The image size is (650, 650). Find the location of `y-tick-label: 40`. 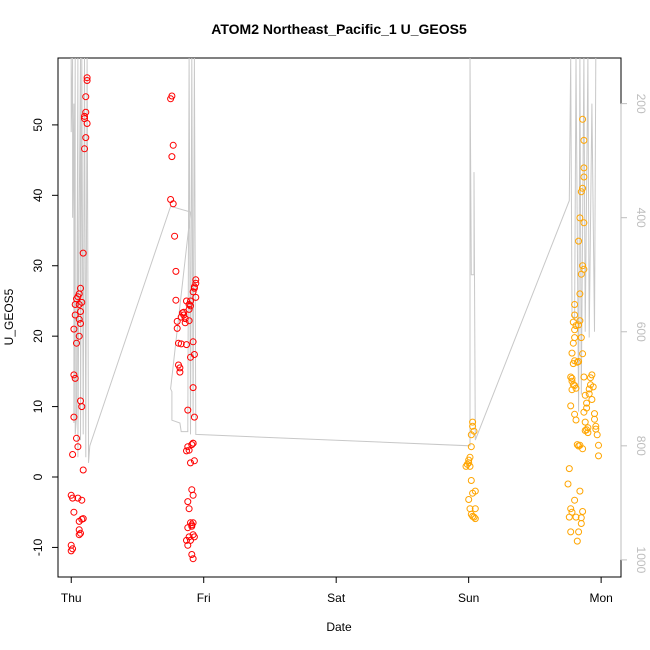

y-tick-label: 40 is located at coordinates (38, 195).